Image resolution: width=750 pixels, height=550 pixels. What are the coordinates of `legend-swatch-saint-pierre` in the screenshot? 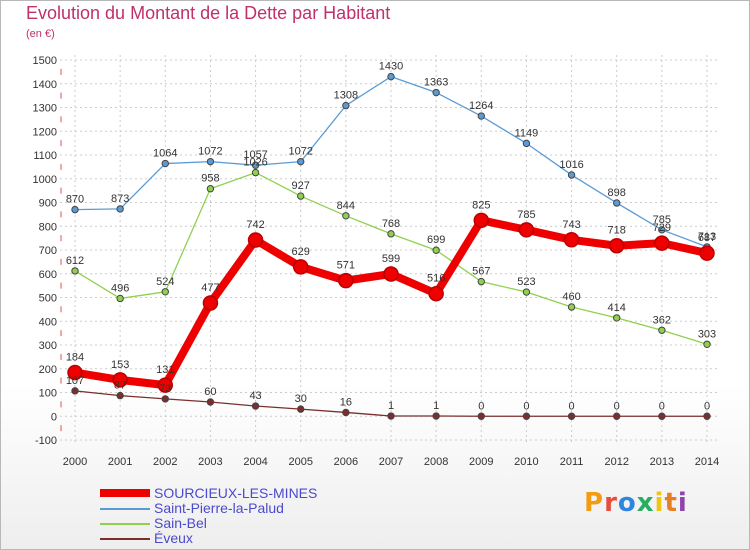 It's located at (125, 509).